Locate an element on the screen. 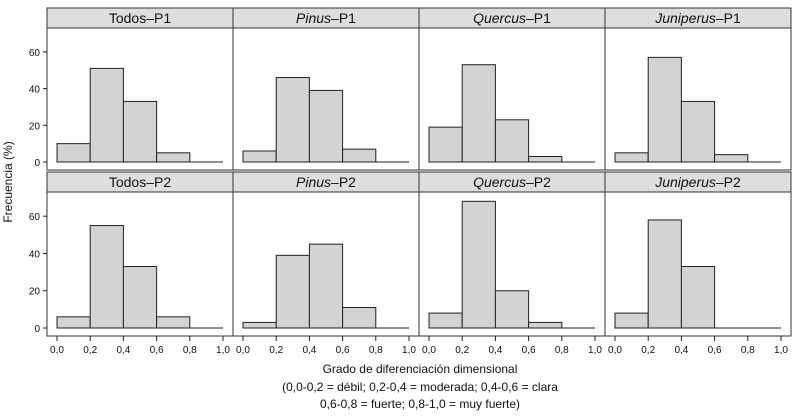  panel-title-suffix: Todos–P2 is located at coordinates (140, 182).